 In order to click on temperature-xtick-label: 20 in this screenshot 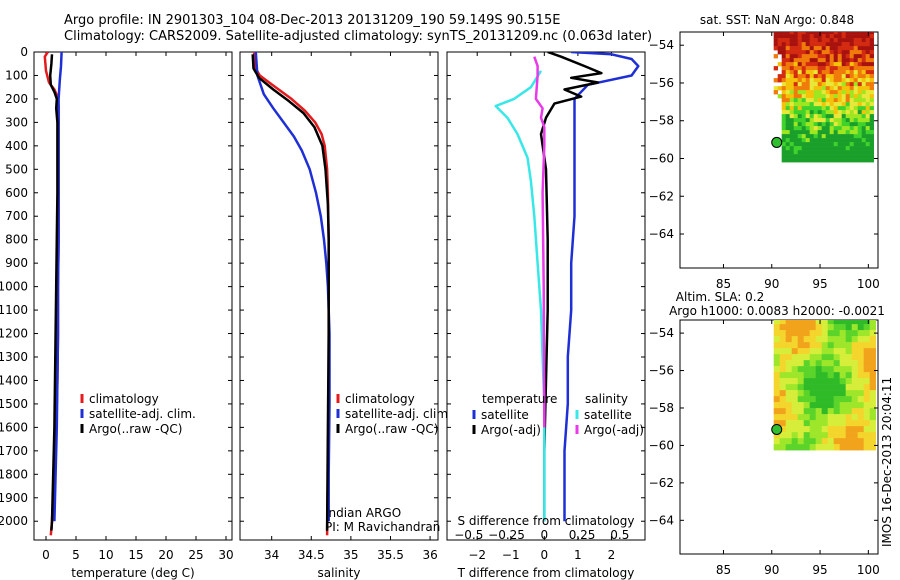, I will do `click(165, 555)`.